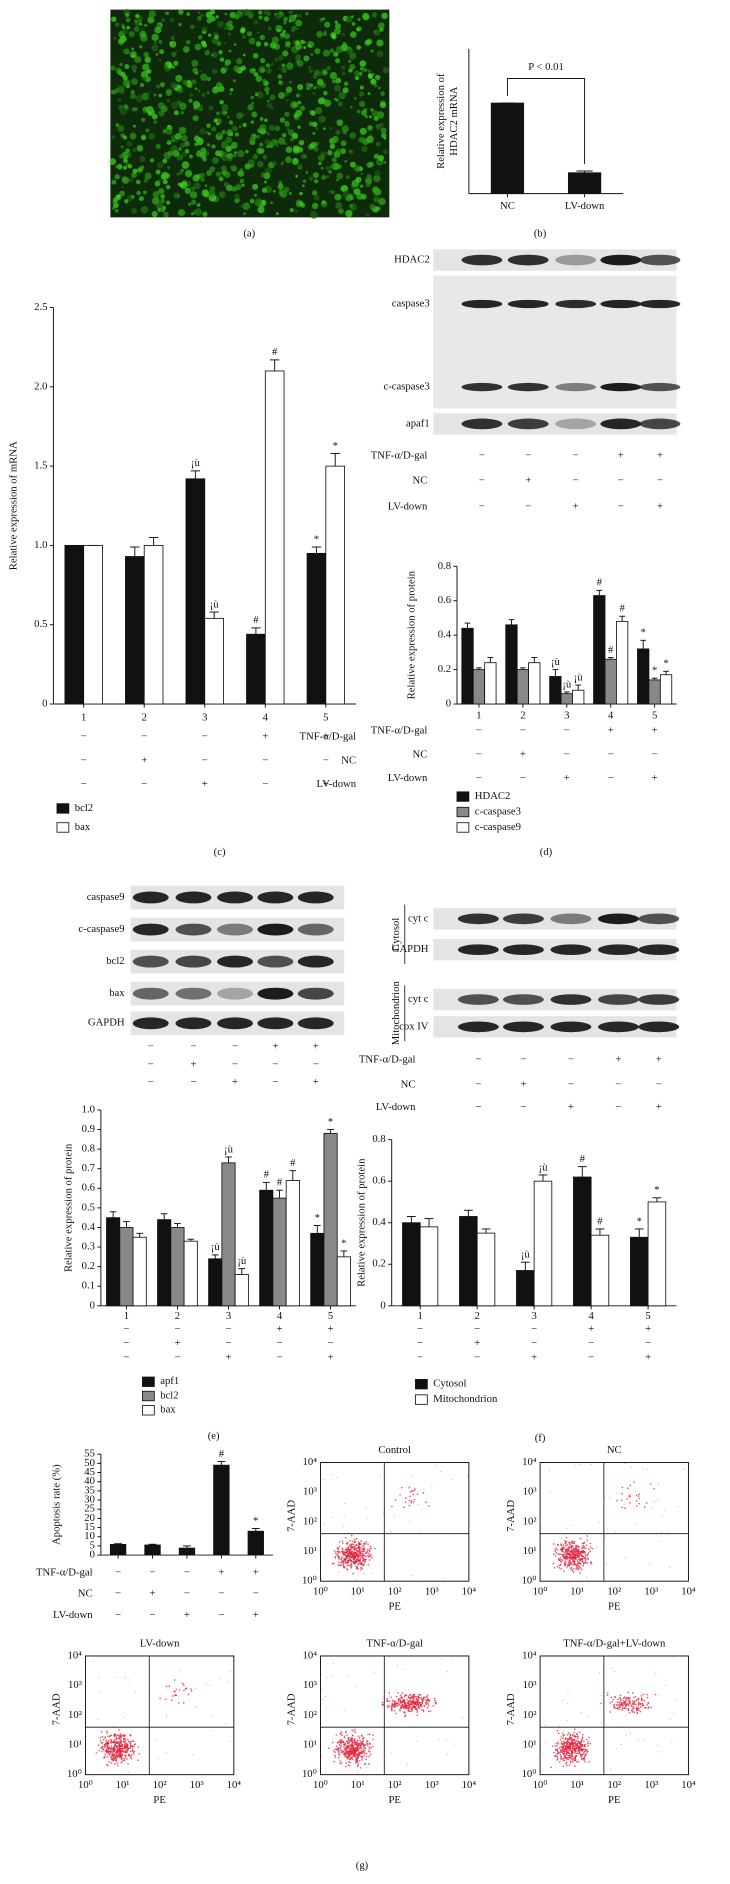  I want to click on significance-marker: *, so click(665, 664).